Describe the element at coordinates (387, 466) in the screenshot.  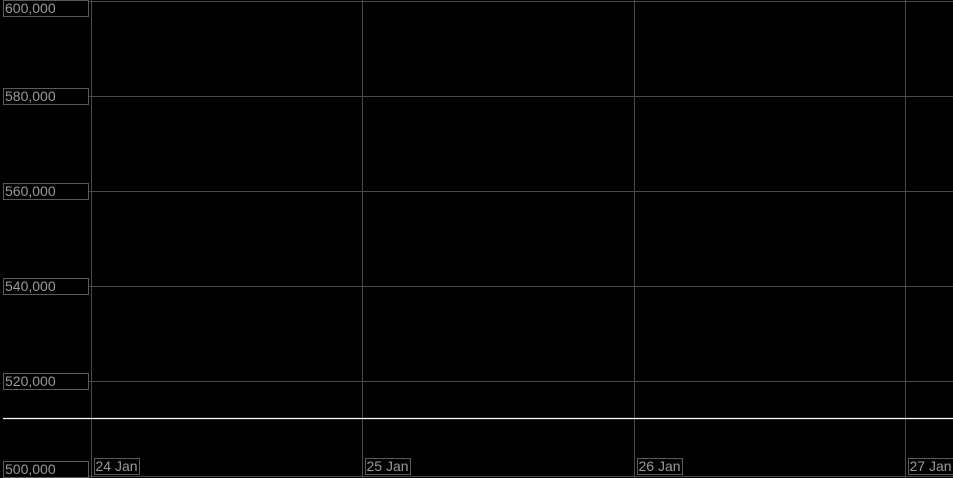
I see `x-tick-label: 25 Jan` at that location.